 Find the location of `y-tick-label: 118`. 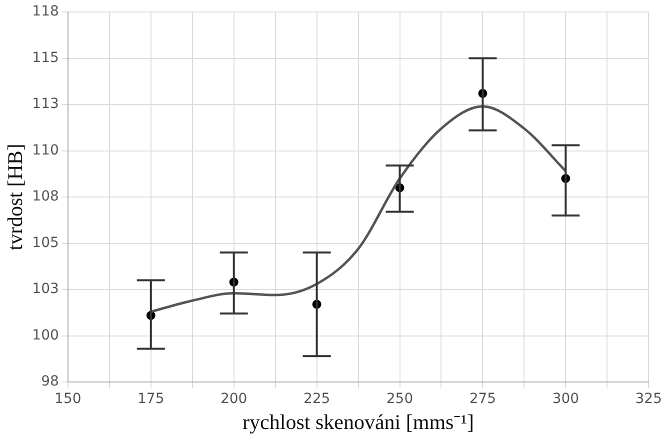

y-tick-label: 118 is located at coordinates (45, 12).